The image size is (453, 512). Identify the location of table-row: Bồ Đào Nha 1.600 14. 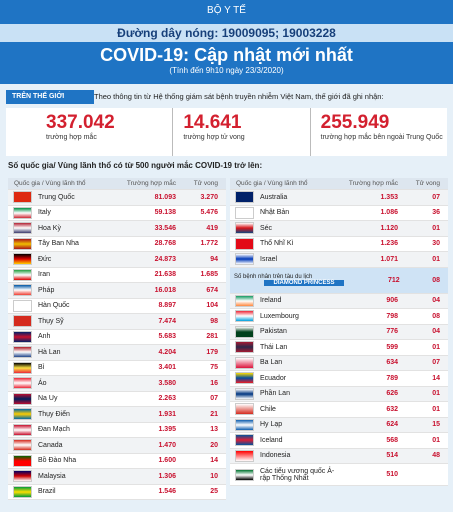
(117, 461).